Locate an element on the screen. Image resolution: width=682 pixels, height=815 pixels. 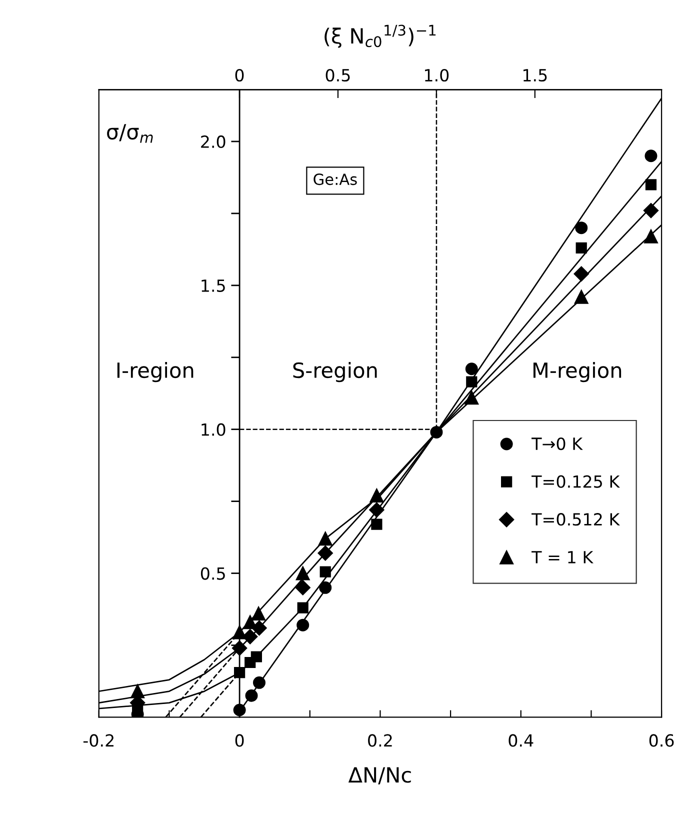
y-tick-label: 1.0 is located at coordinates (214, 429).